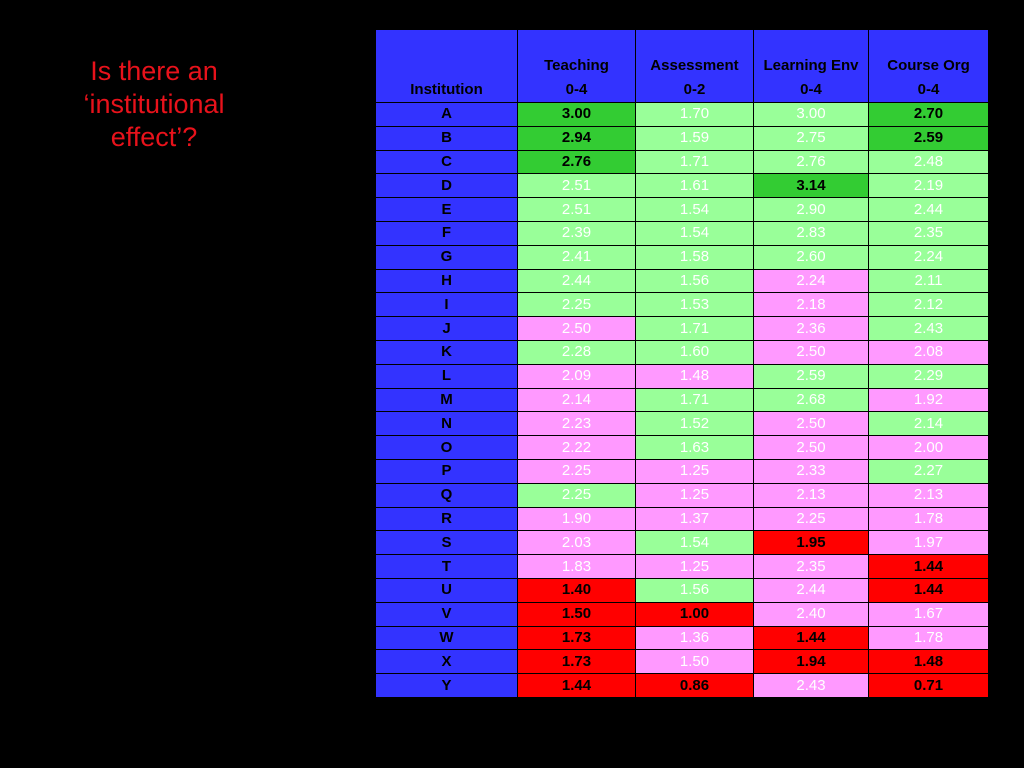 The height and width of the screenshot is (768, 1024). Describe the element at coordinates (576, 566) in the screenshot. I see `teaching-score-cell: 1.83` at that location.